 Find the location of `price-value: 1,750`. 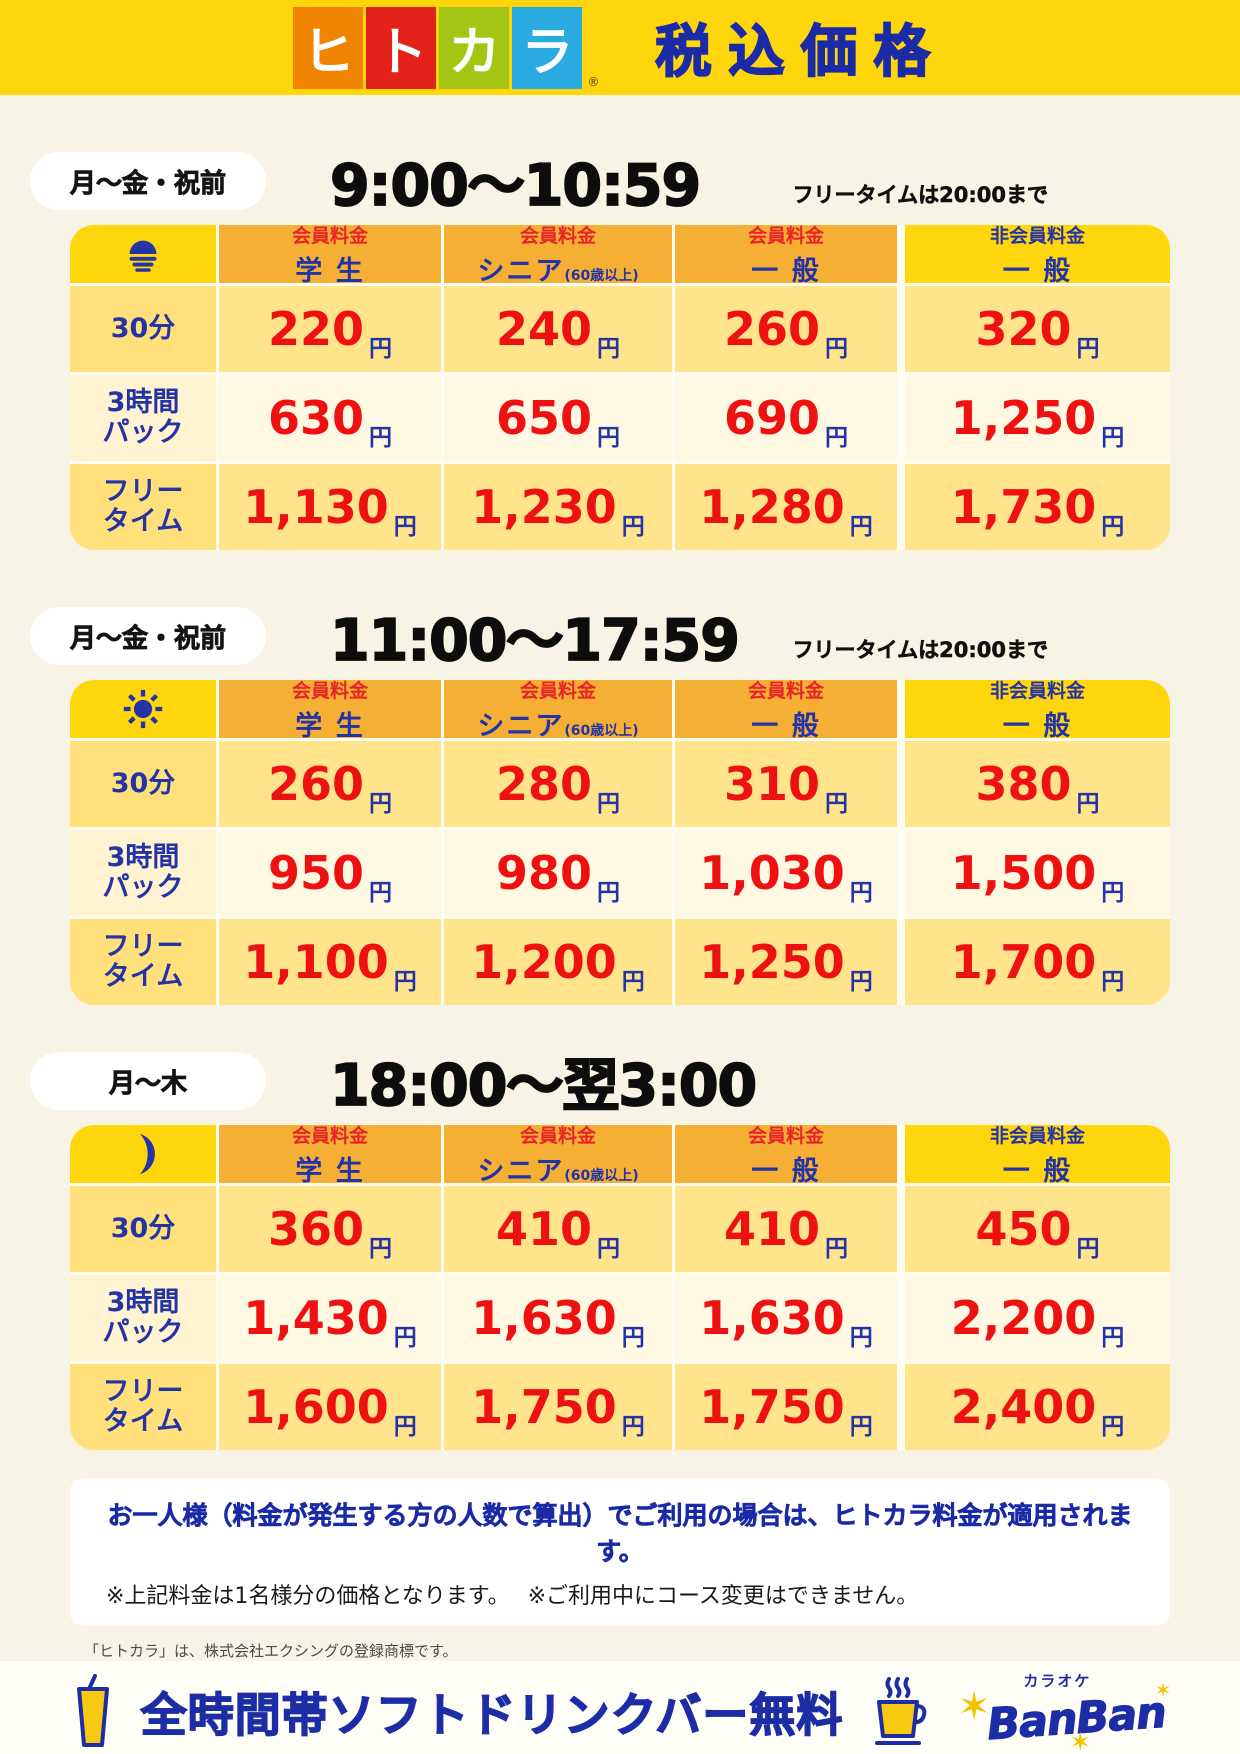

price-value: 1,750 is located at coordinates (544, 1407).